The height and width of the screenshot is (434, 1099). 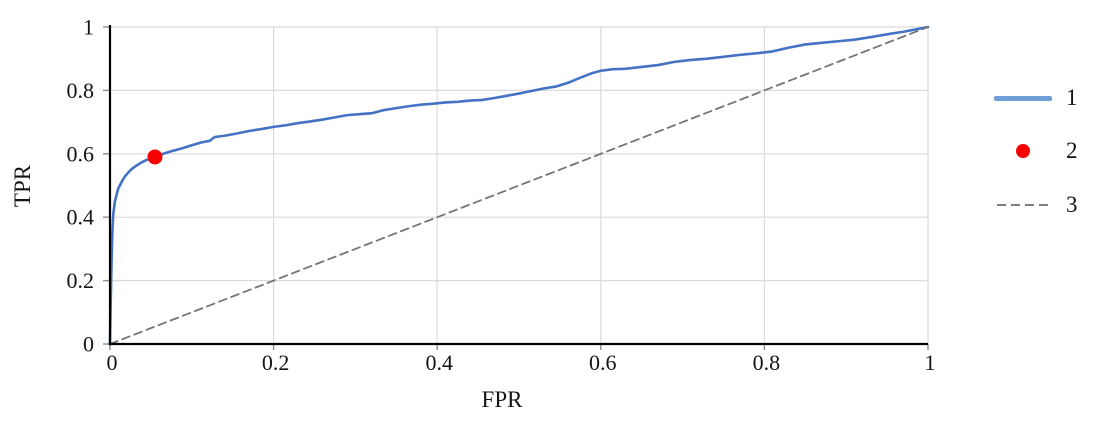 I want to click on legend-line-swatch, so click(x=1023, y=98).